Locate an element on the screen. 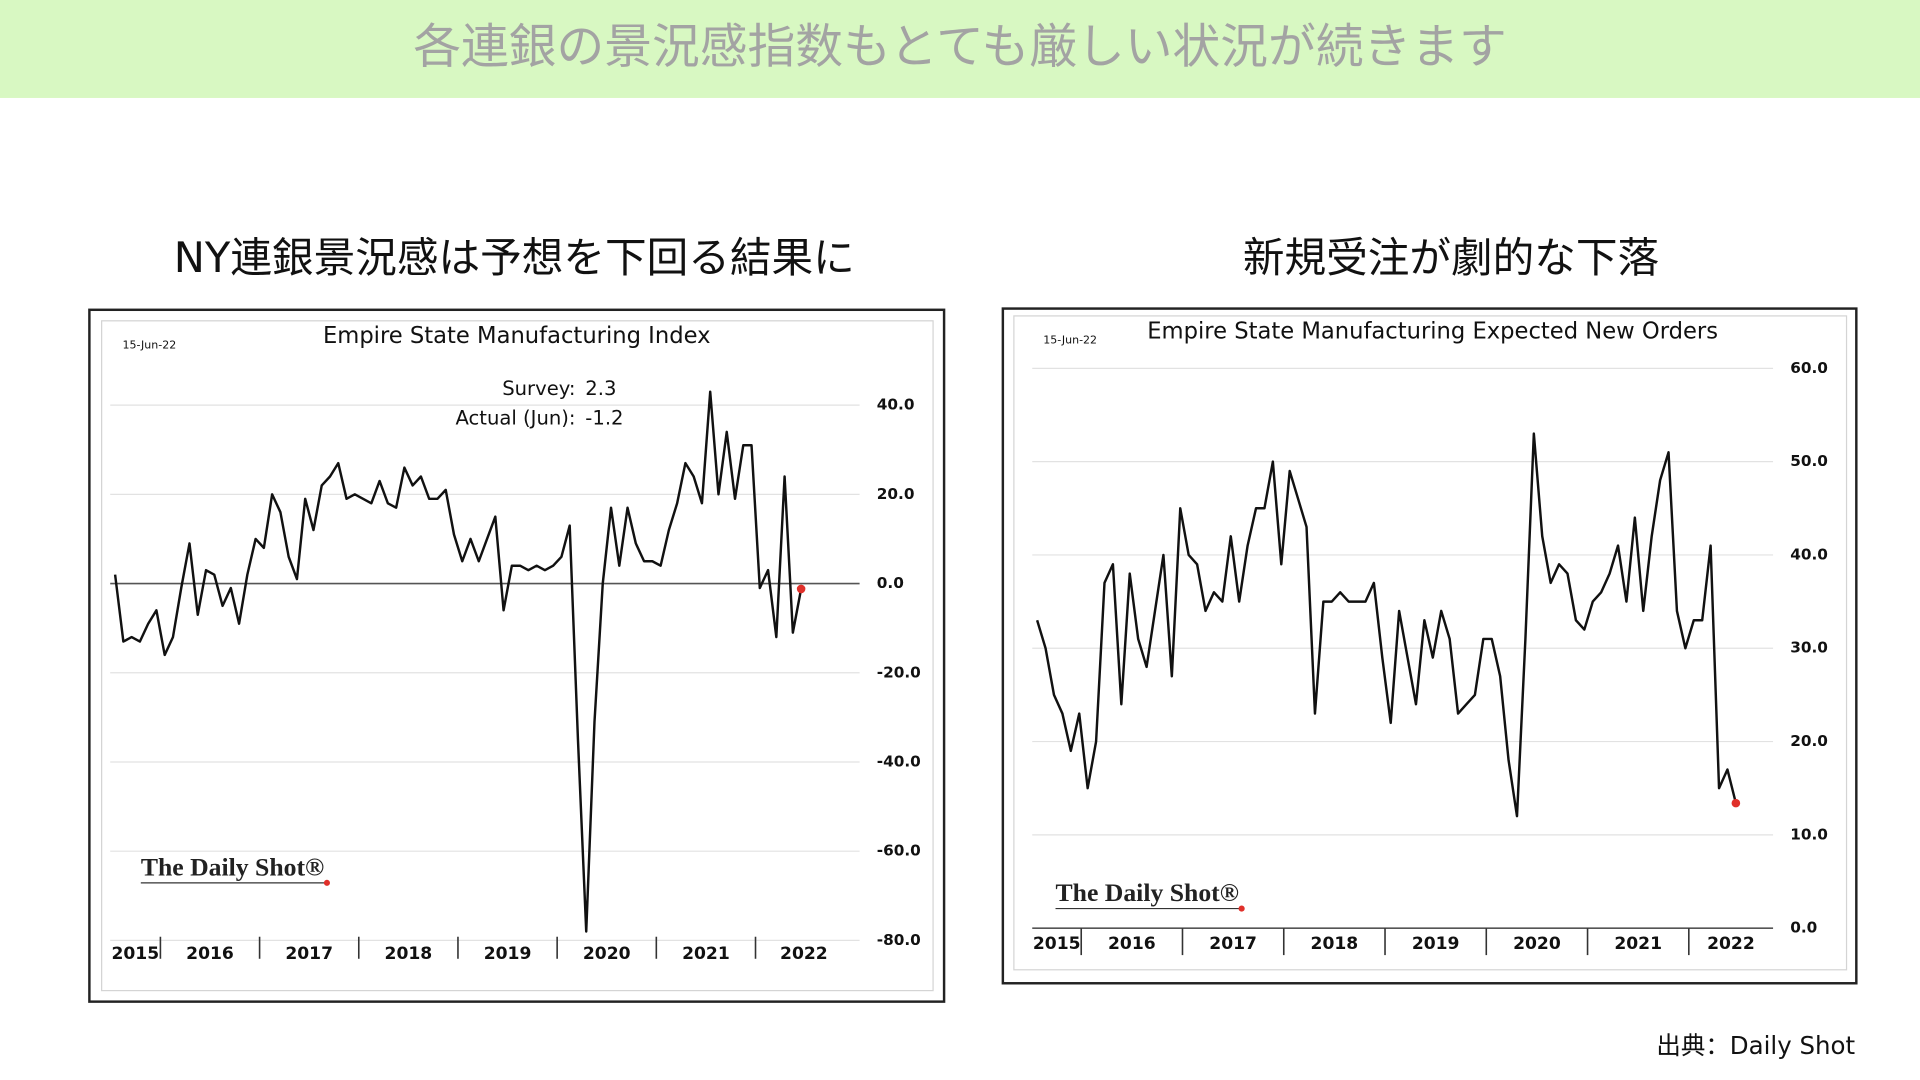  y-tick-label: 30.0 is located at coordinates (1809, 648).